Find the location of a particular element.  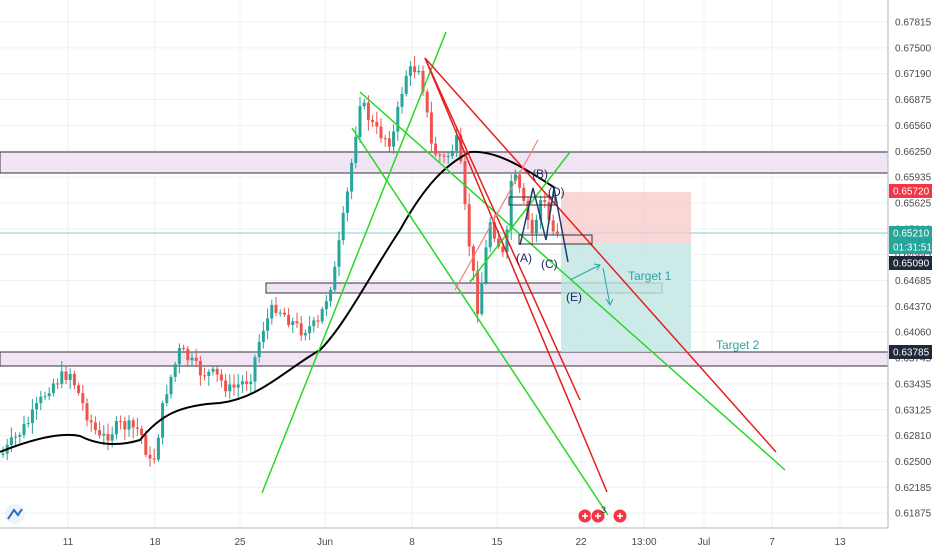

y-tick-label: 0.62810 is located at coordinates (913, 436).